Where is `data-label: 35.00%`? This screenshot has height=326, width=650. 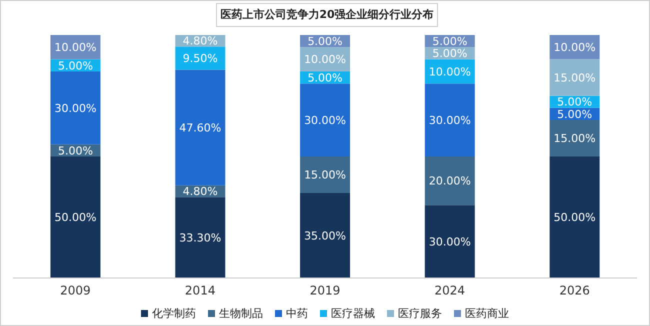
data-label: 35.00% is located at coordinates (325, 235).